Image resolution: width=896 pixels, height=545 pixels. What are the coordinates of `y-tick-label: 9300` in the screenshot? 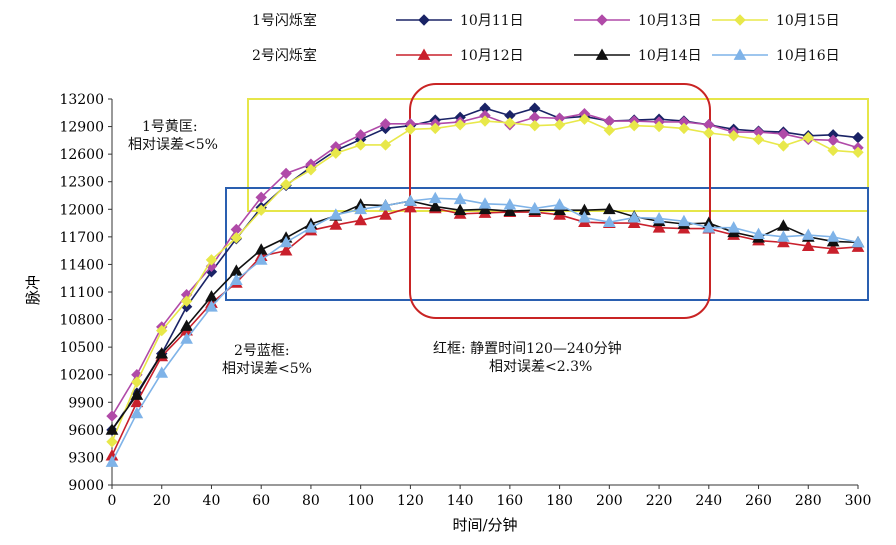 It's located at (86, 458).